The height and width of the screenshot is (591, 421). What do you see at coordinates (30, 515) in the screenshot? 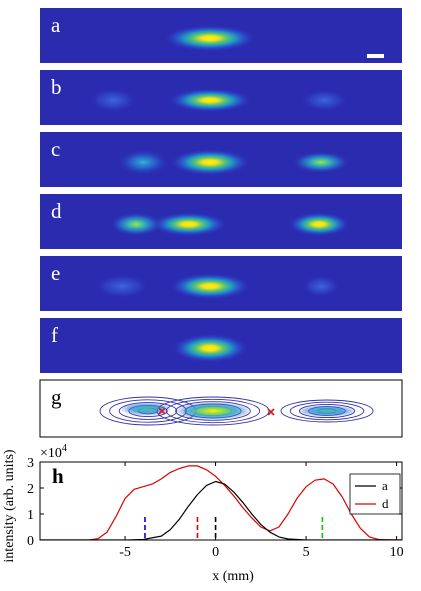
I see `y-tick-label: 1` at bounding box center [30, 515].